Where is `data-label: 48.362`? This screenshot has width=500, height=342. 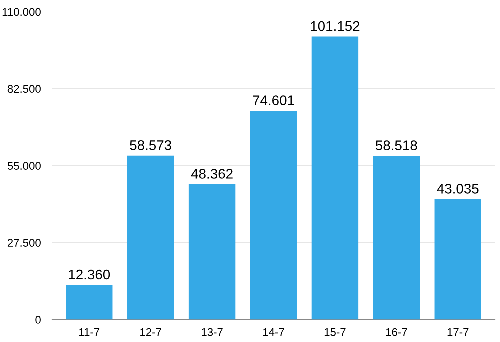 data-label: 48.362 is located at coordinates (212, 174).